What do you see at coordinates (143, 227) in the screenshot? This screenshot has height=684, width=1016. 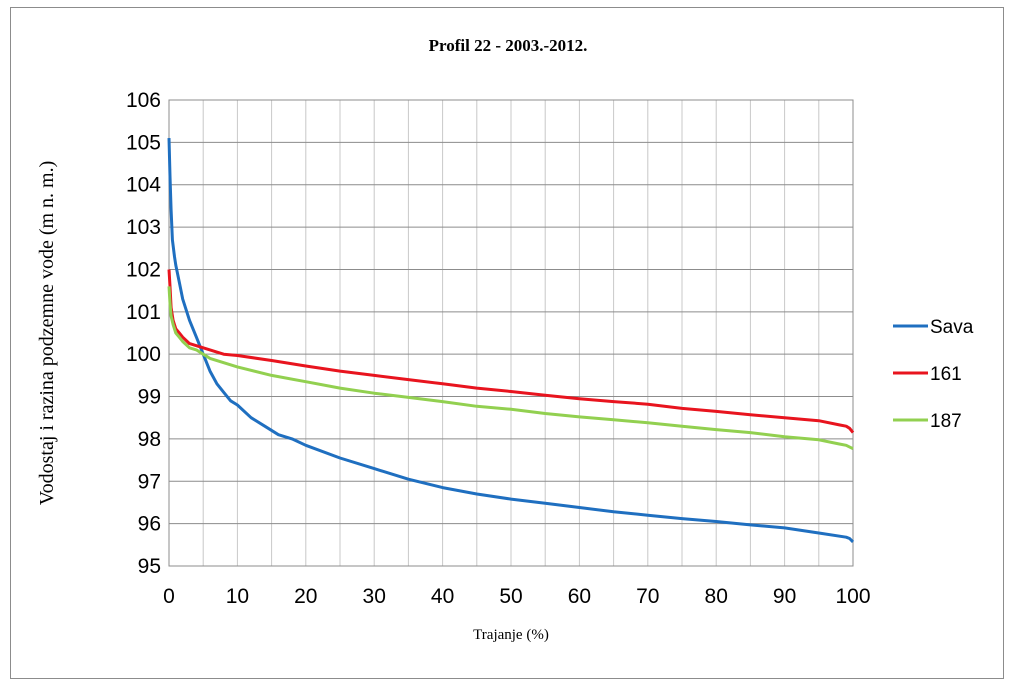 I see `y-tick-label: 103` at bounding box center [143, 227].